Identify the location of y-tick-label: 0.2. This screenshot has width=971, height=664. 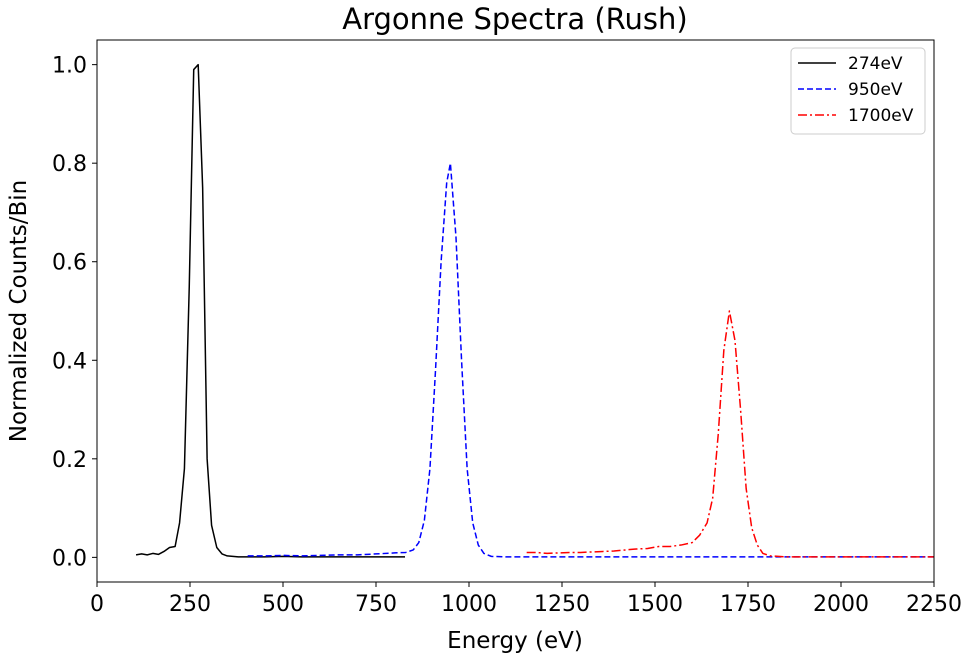
(69, 460).